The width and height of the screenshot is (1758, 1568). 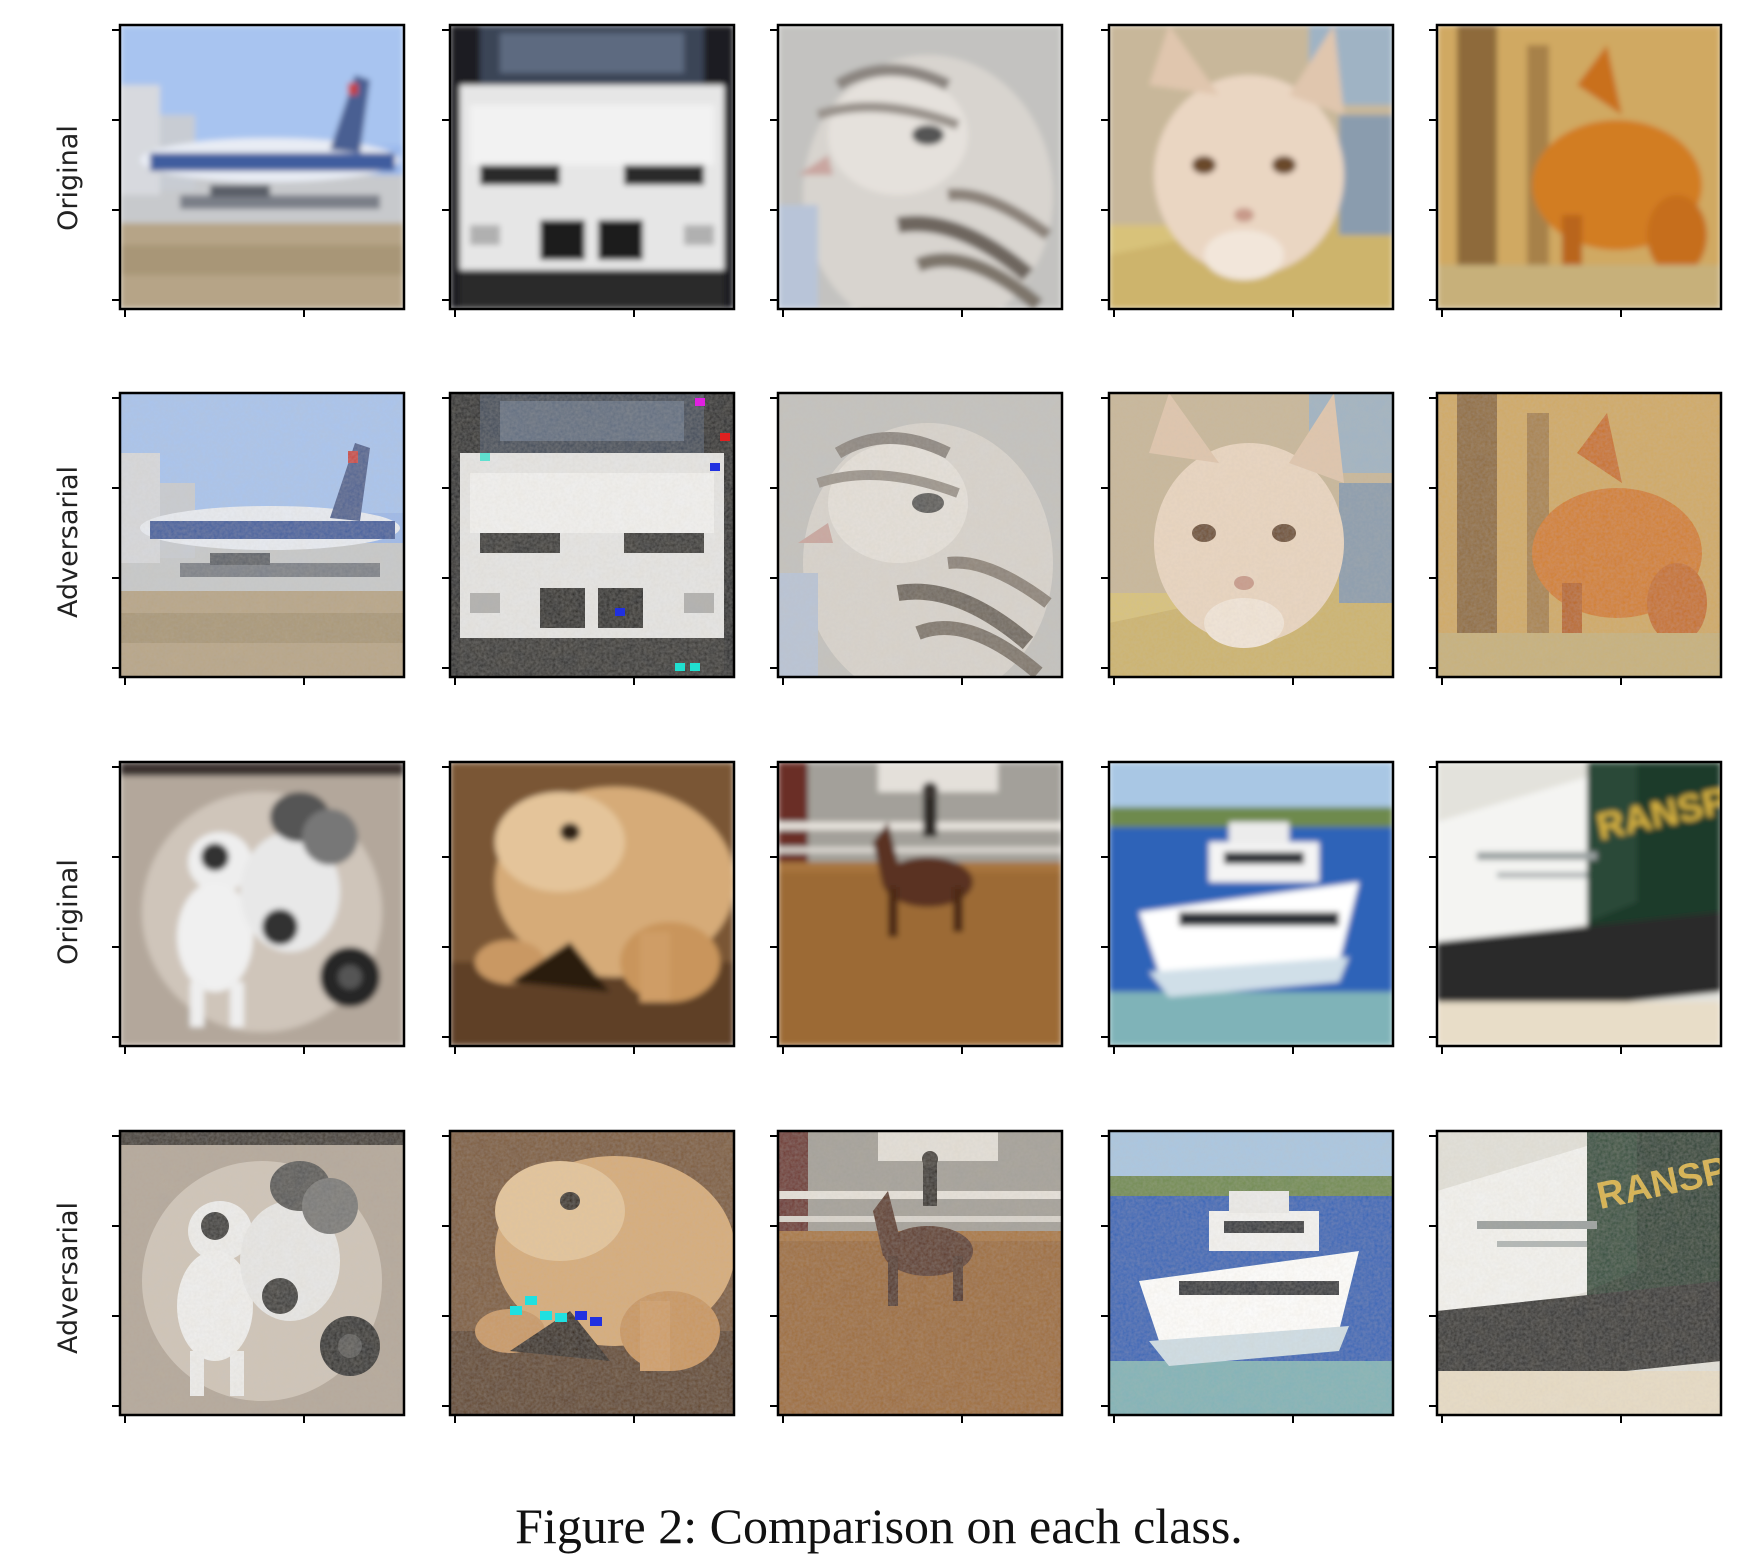 I want to click on panel-frog-original, so click(x=589, y=907).